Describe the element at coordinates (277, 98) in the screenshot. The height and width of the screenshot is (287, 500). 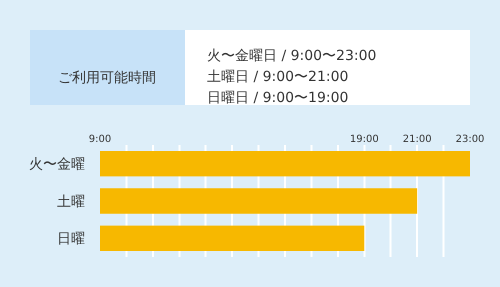
I see `text: 日曜日 / 9:00〜19:00` at that location.